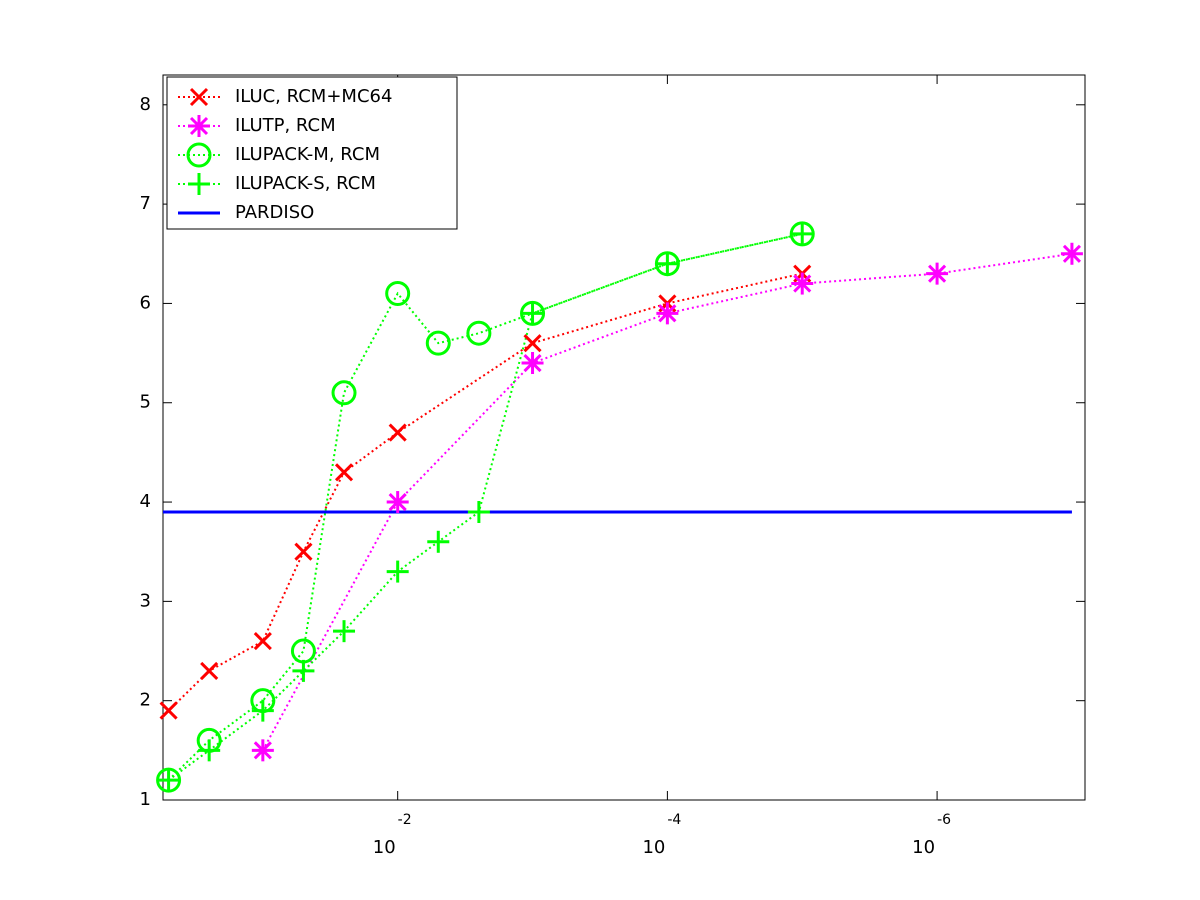  Describe the element at coordinates (145, 501) in the screenshot. I see `y-tick-label: 4` at that location.